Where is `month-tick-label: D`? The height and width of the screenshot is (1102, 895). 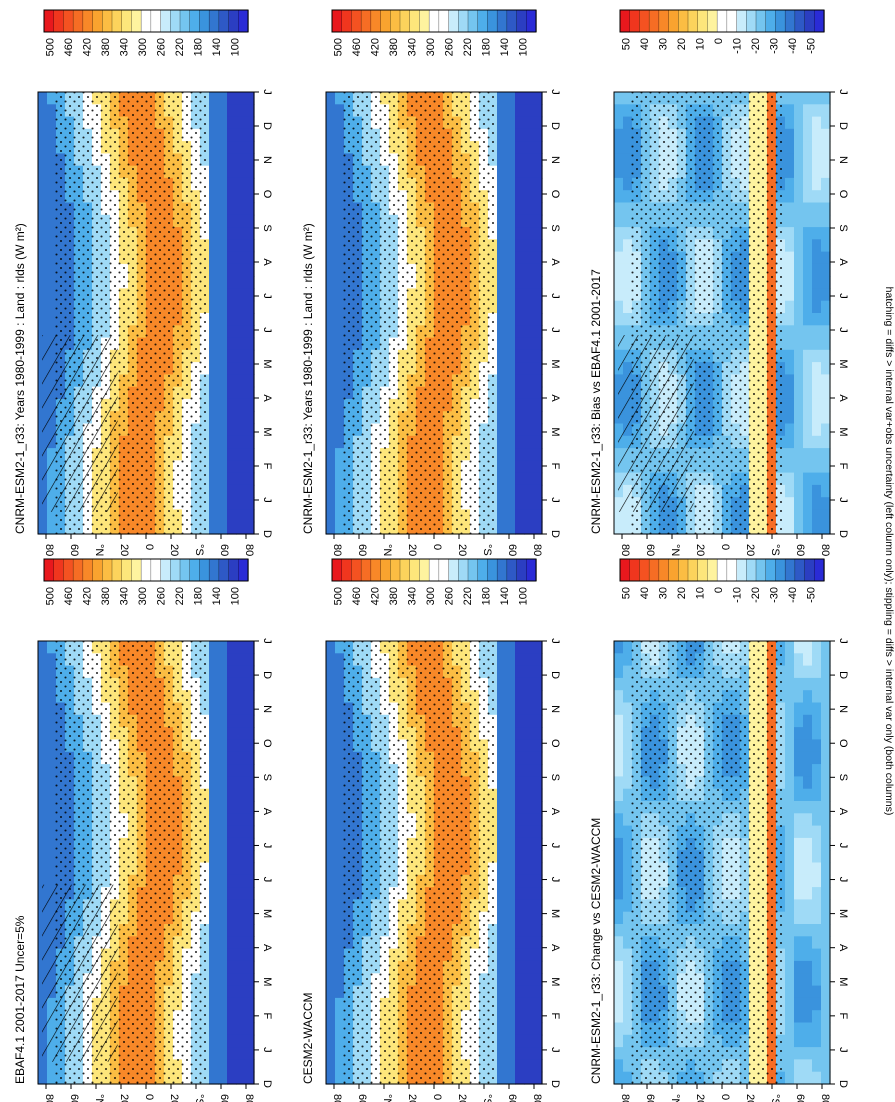
month-tick-label: D is located at coordinates (267, 1084).